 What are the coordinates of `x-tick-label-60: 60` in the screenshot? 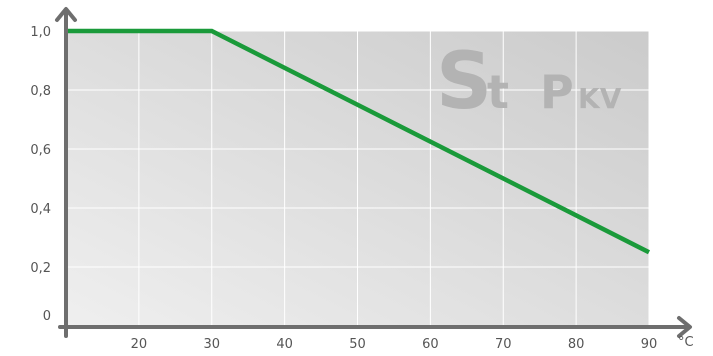 It's located at (430, 344).